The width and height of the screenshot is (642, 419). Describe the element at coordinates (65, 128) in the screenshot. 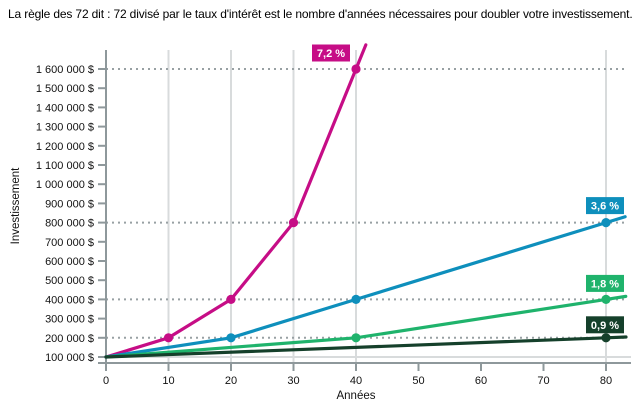

I see `y-tick-label: 1 300 000 $` at that location.